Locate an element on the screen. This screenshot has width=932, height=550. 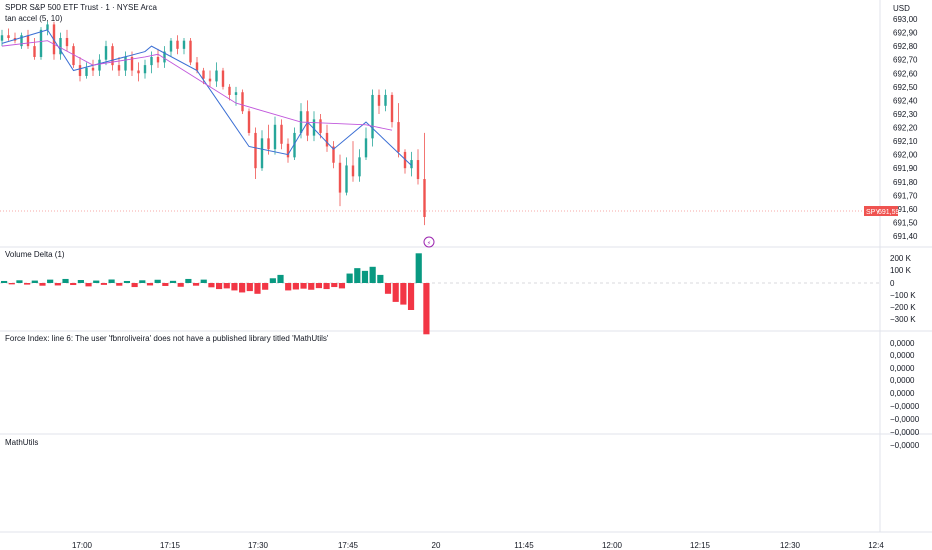
overlays is located at coordinates (206, 97).